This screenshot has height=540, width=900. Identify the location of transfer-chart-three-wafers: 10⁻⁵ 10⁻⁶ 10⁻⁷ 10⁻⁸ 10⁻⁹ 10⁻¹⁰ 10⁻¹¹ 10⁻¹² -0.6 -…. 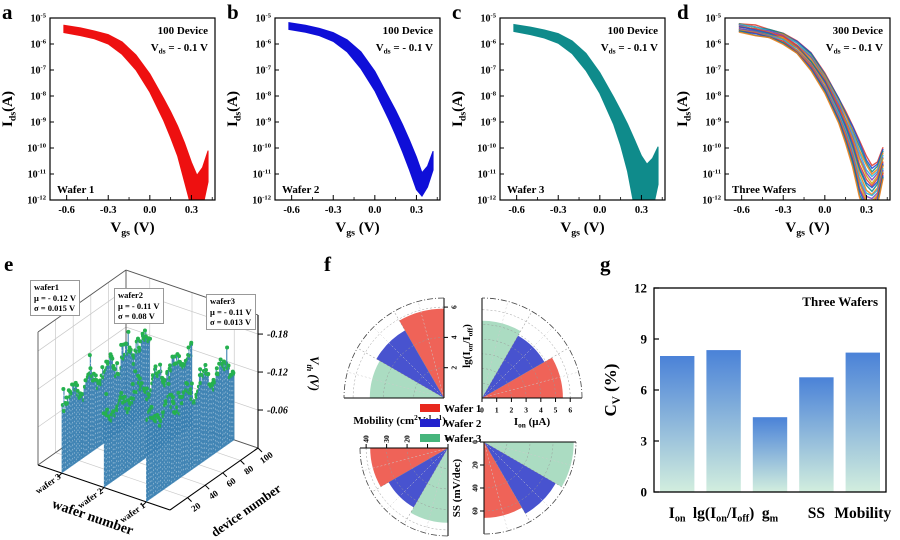
(783, 126).